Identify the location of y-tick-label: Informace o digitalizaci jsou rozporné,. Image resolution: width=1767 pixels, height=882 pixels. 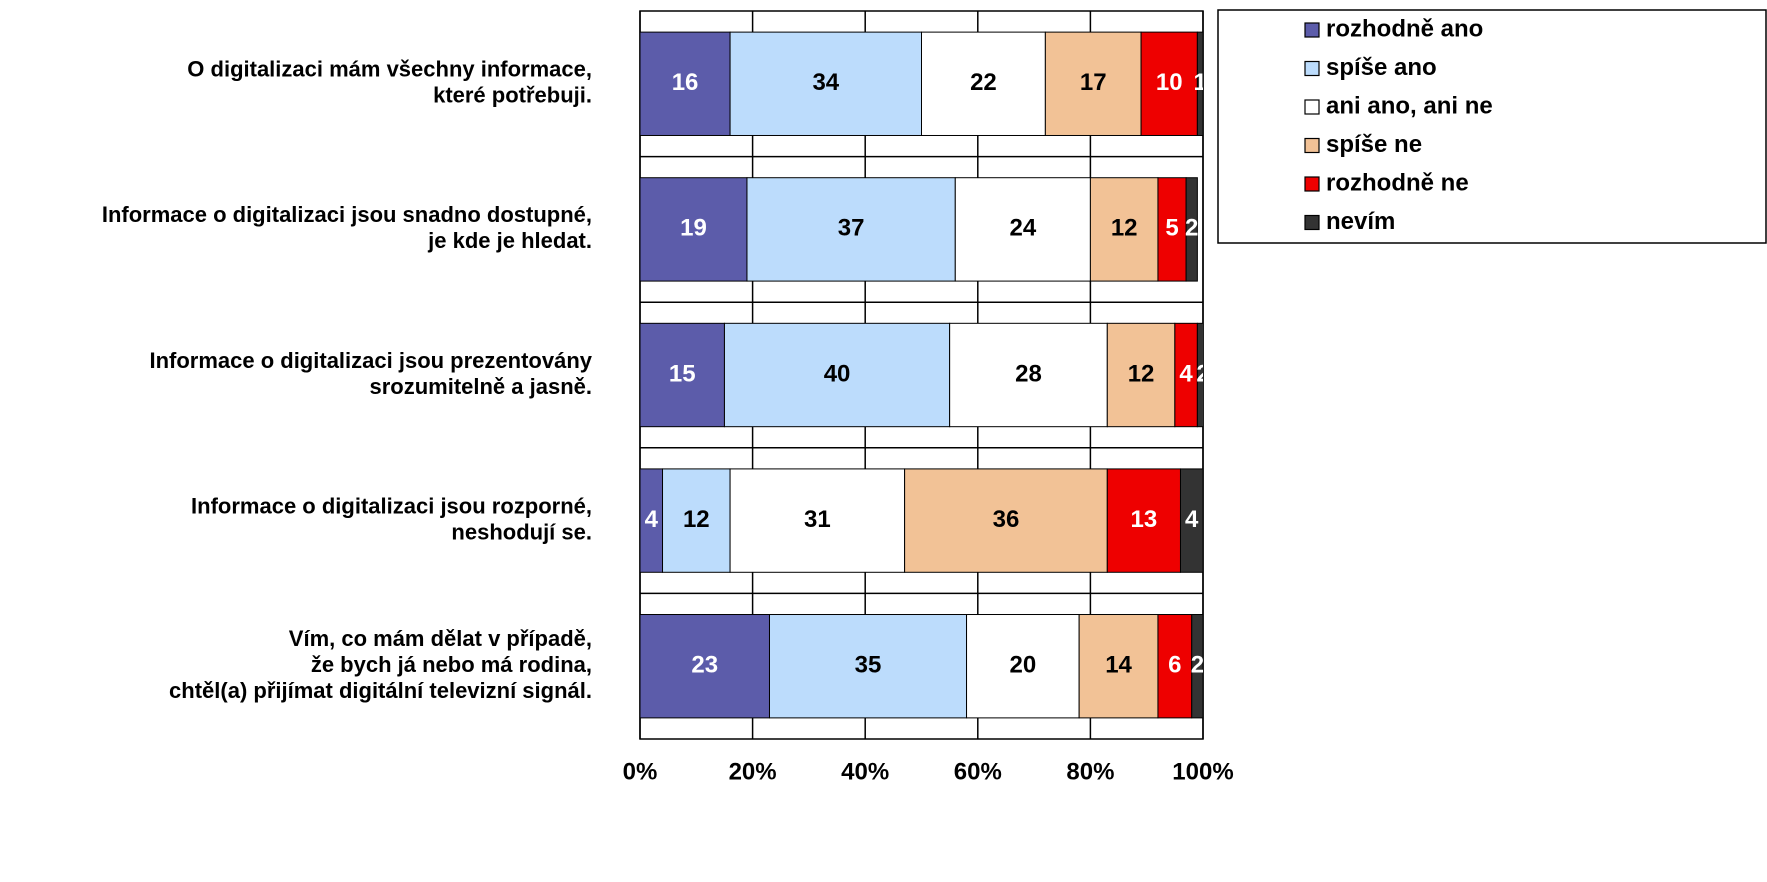
(391, 505).